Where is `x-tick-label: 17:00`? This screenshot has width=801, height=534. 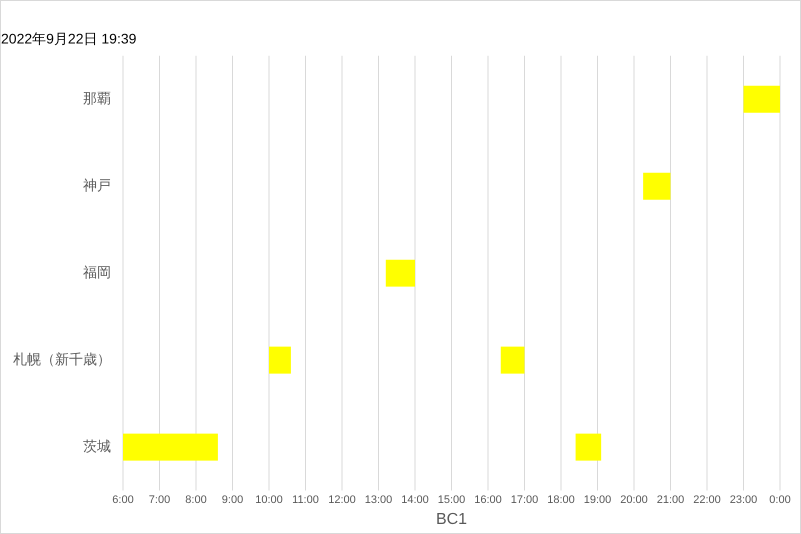
x-tick-label: 17:00 is located at coordinates (524, 500).